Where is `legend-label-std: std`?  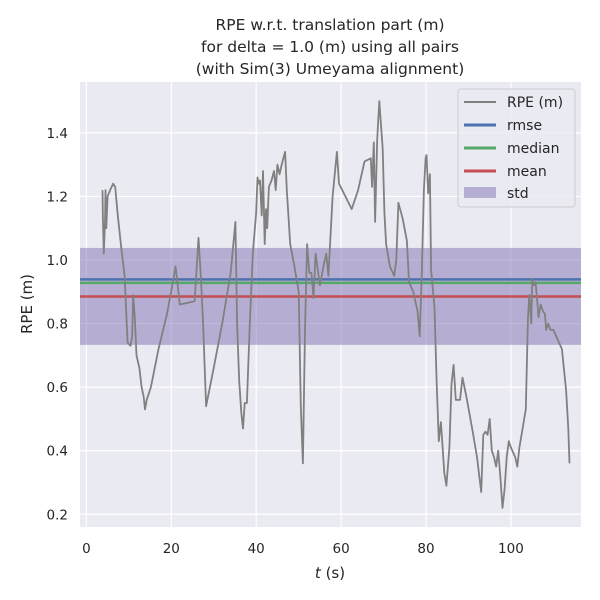
legend-label-std: std is located at coordinates (518, 194).